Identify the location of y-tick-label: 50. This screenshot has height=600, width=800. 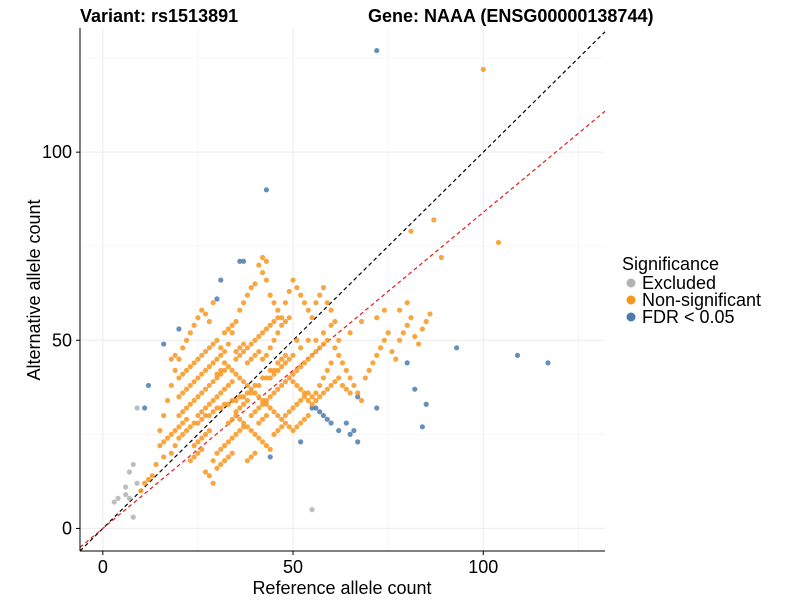
(62, 340).